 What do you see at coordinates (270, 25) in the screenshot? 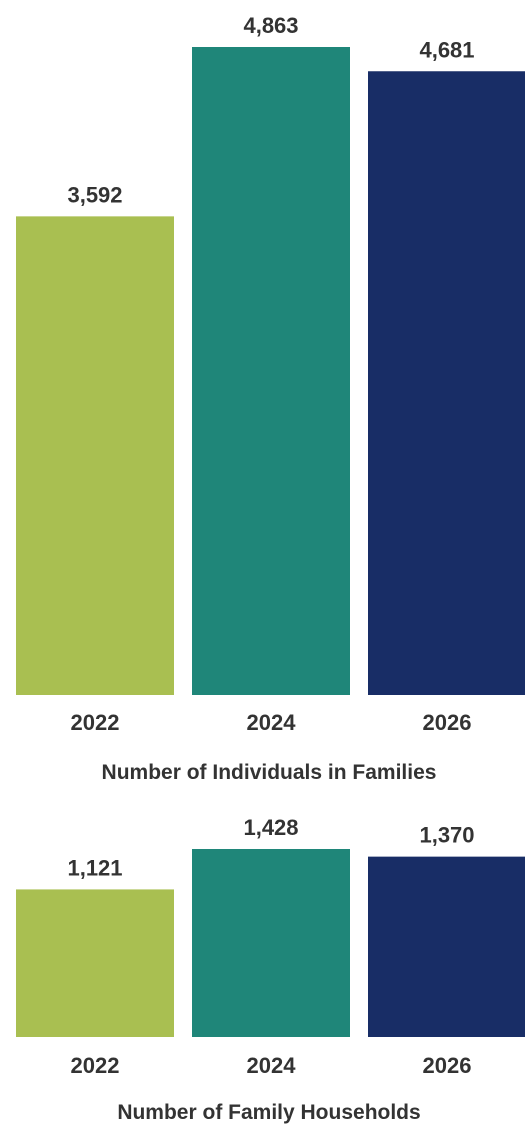
I see `value-label-individuals-2024: 4,863` at bounding box center [270, 25].